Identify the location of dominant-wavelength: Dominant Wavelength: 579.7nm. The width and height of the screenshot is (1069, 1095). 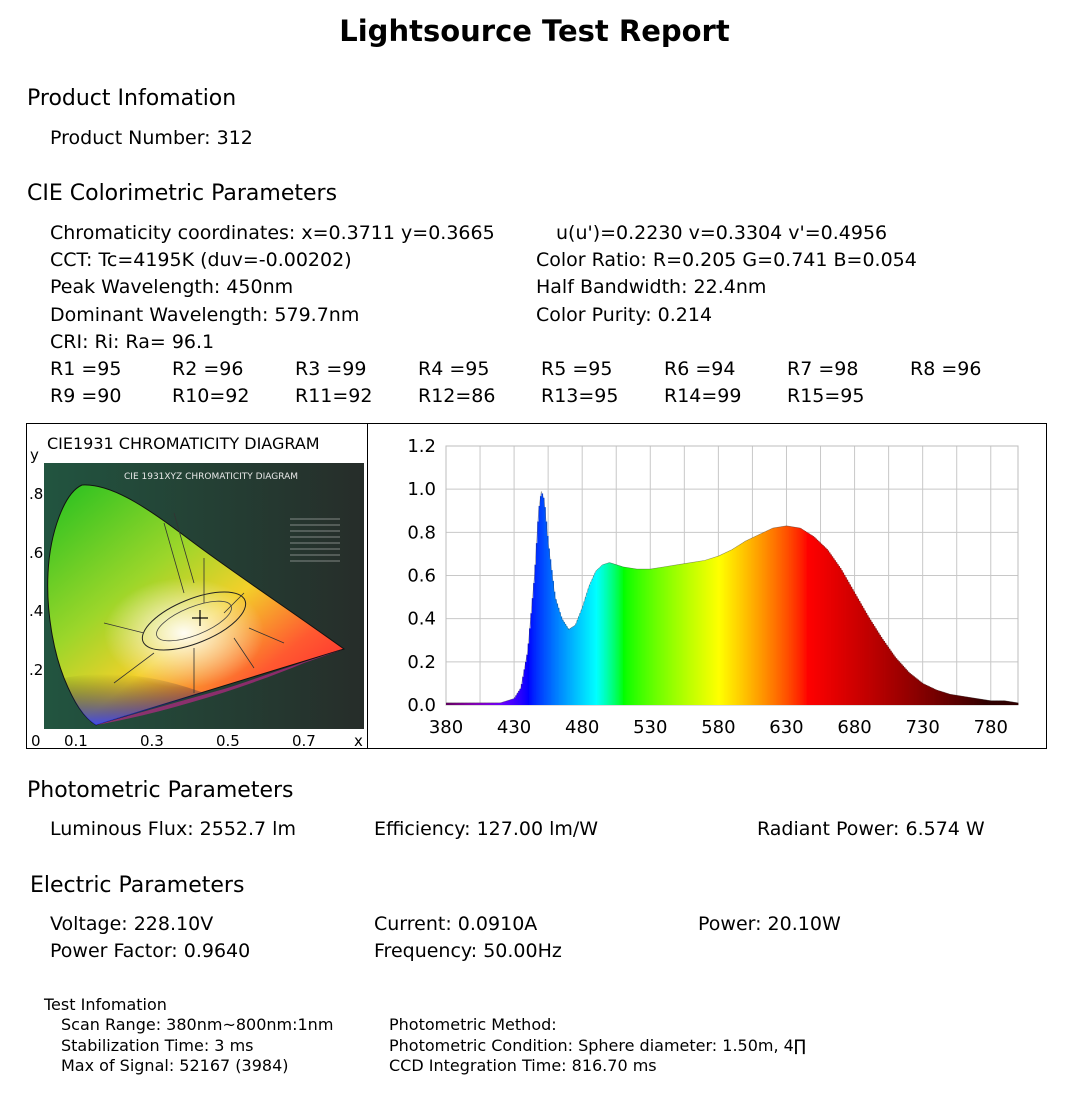
(205, 315).